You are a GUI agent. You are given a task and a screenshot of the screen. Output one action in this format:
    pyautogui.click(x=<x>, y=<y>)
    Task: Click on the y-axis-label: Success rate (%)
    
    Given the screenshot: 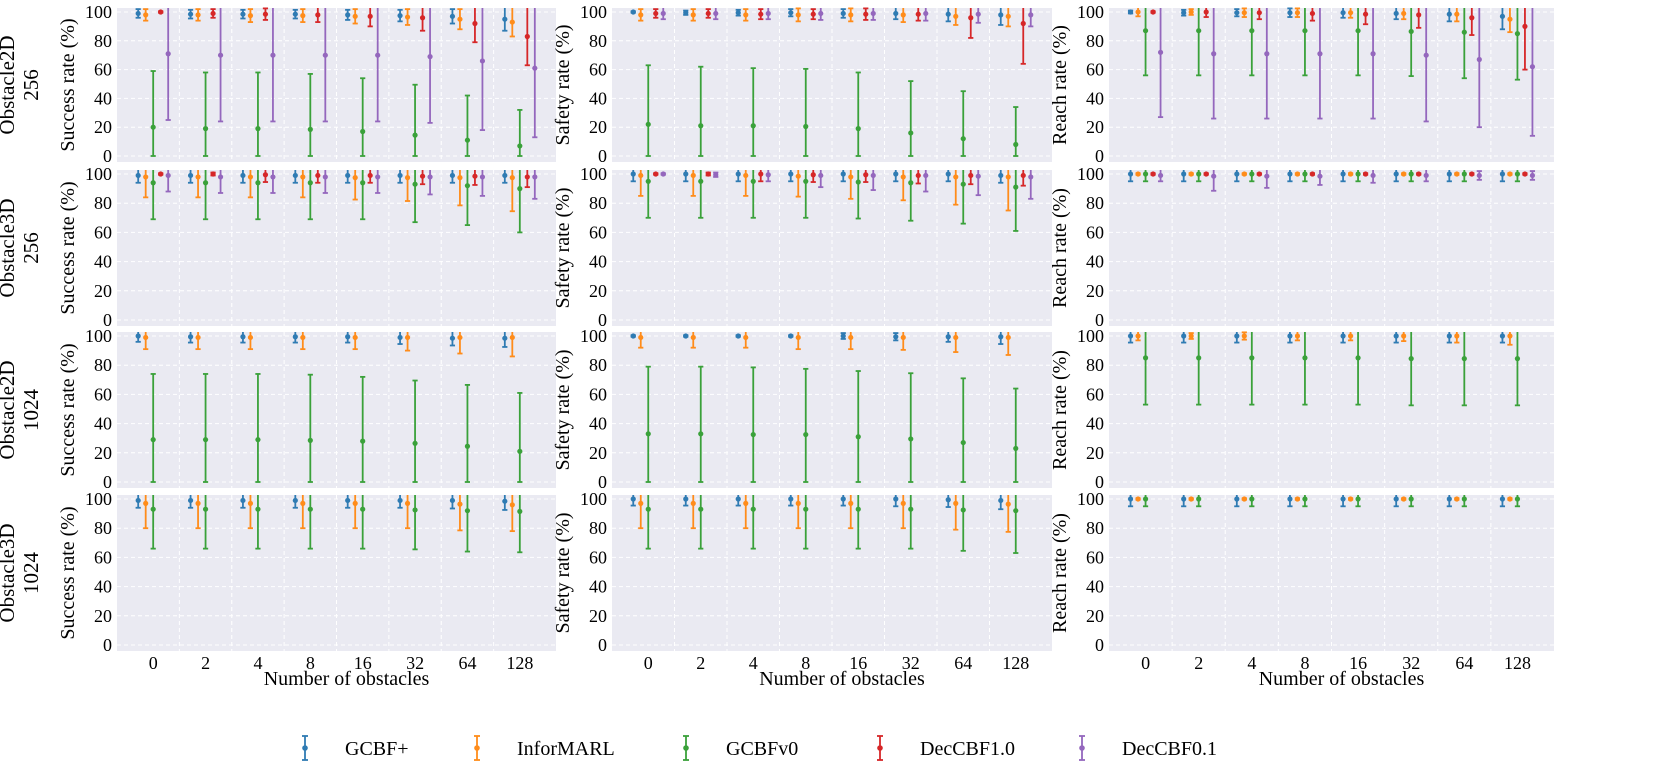 What is the action you would take?
    pyautogui.click(x=68, y=572)
    